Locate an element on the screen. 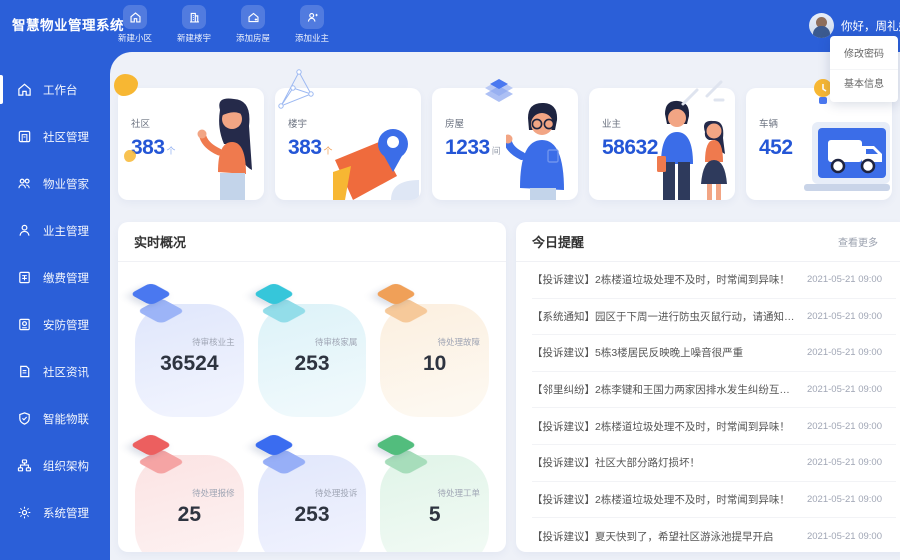 The height and width of the screenshot is (560, 900). sidebar-item-workbench: 工作台 is located at coordinates (55, 89).